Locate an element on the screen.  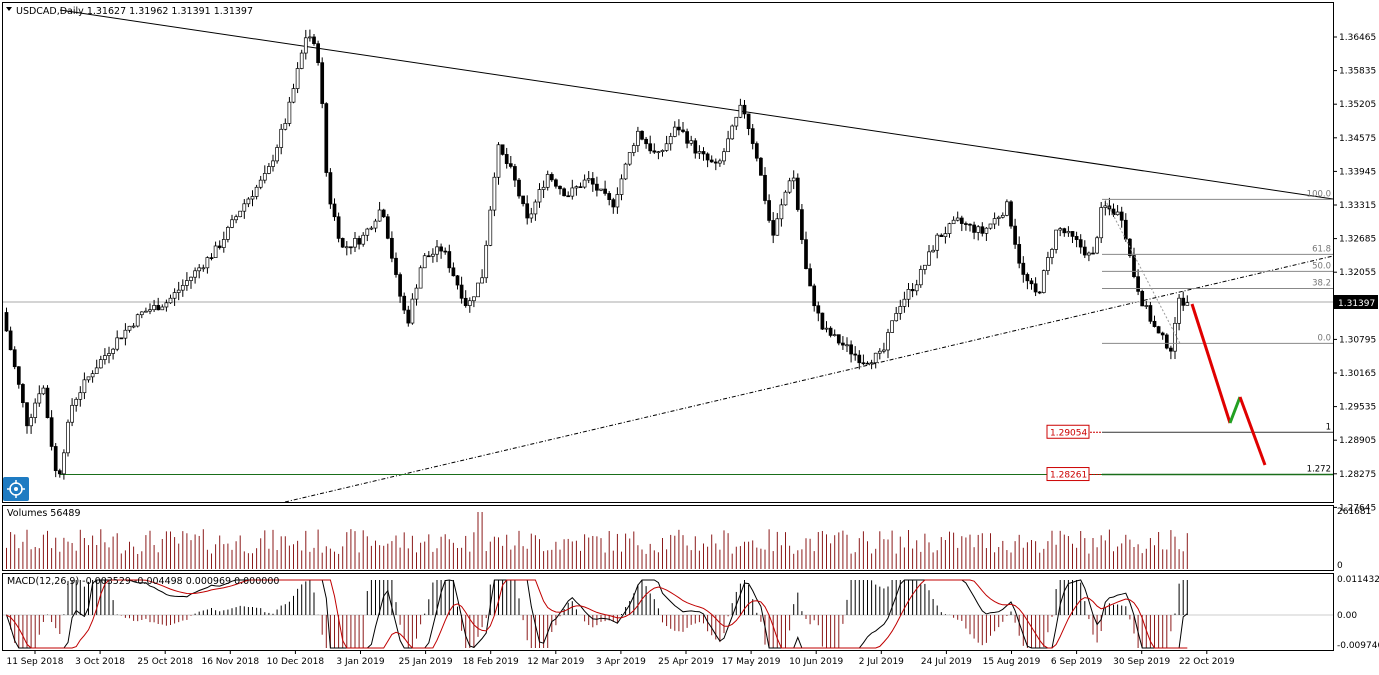
price-label-text: 1.28261 is located at coordinates (1068, 476).